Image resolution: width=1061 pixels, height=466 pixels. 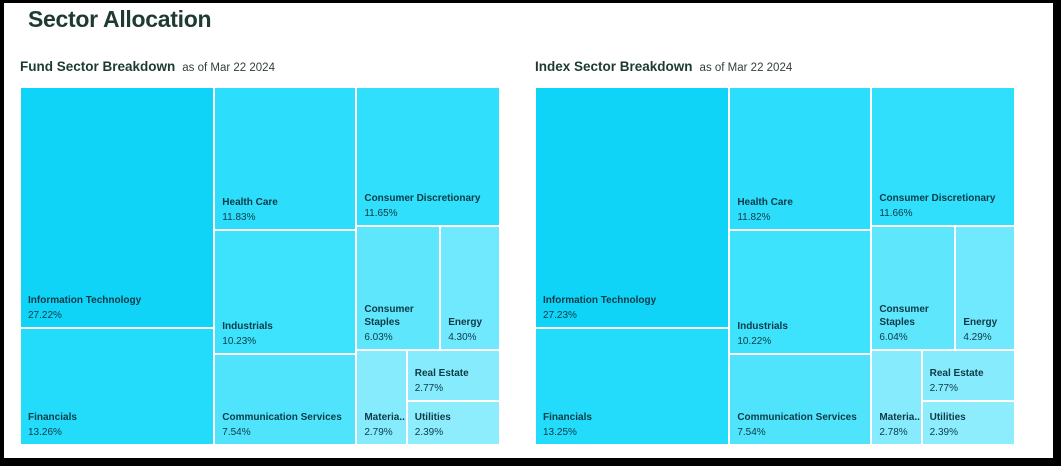 What do you see at coordinates (635, 308) in the screenshot?
I see `sector-cell-label: Information Technology 27.23%` at bounding box center [635, 308].